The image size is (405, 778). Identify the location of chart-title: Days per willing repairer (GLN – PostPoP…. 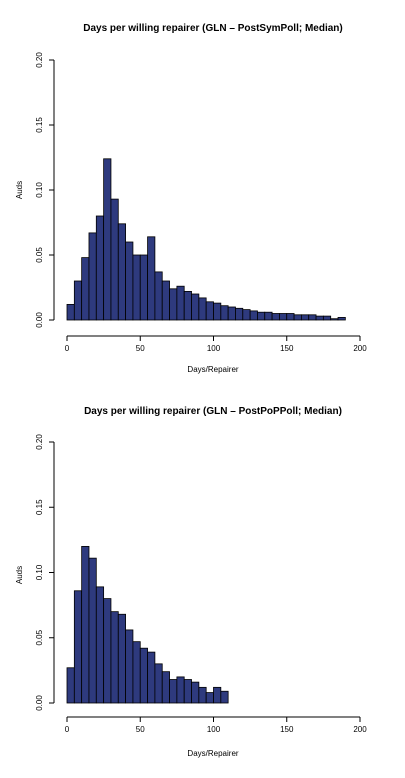
(213, 411).